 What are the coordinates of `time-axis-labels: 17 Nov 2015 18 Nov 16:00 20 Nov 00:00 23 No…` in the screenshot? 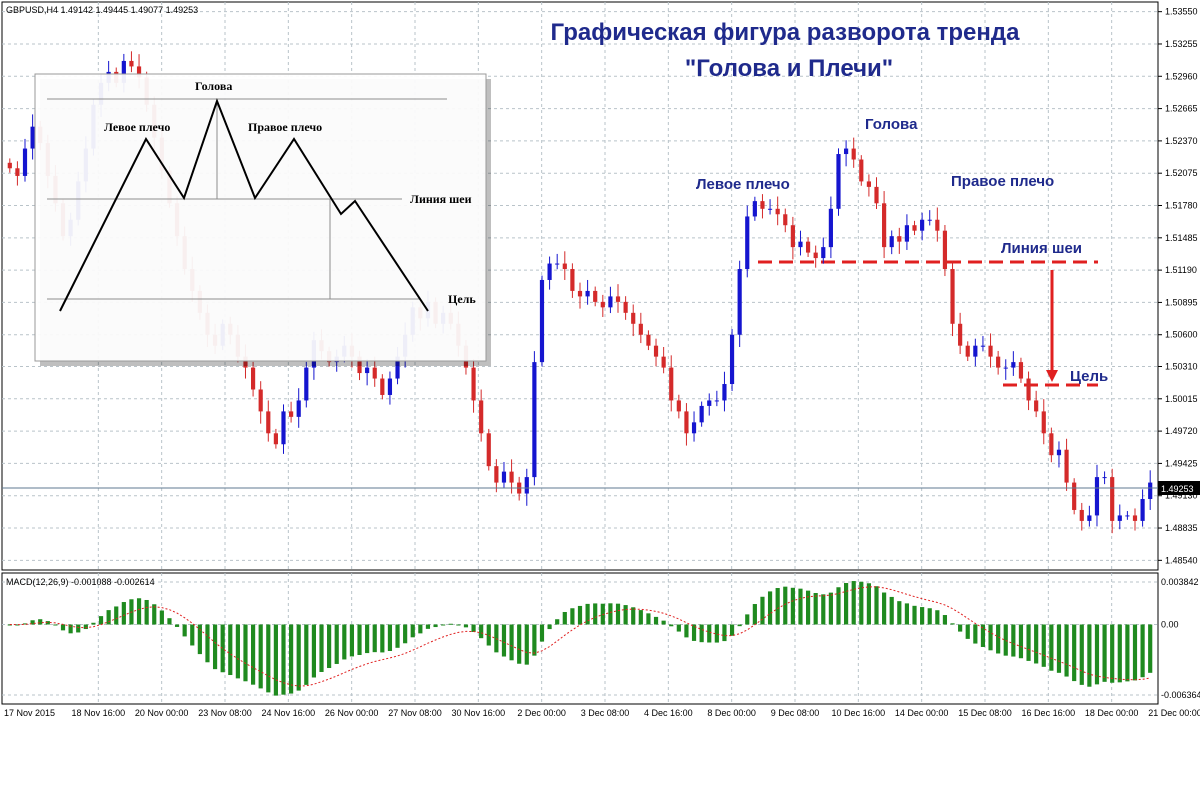 It's located at (602, 713).